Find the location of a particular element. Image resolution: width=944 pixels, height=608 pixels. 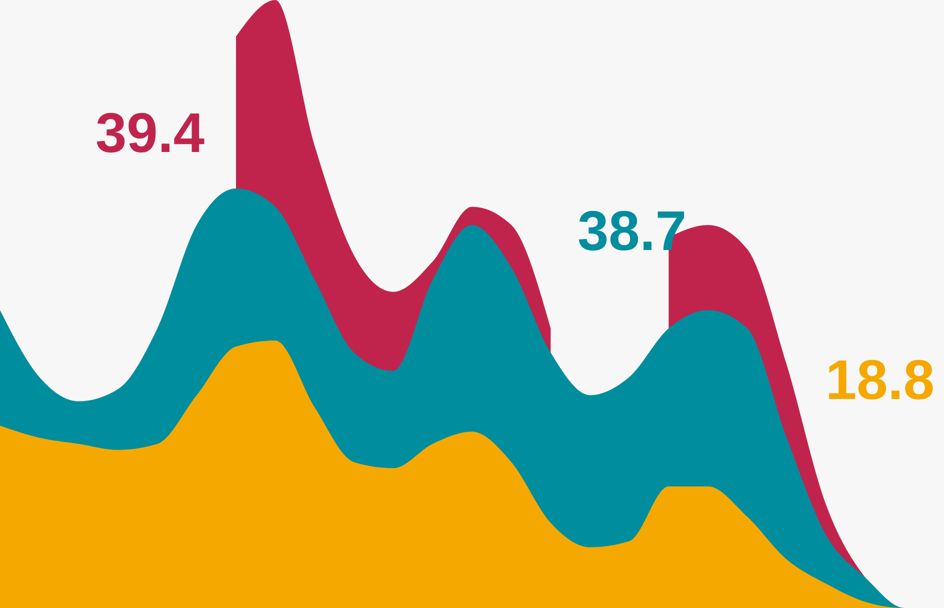

annotation: 39.4 is located at coordinates (150, 132).